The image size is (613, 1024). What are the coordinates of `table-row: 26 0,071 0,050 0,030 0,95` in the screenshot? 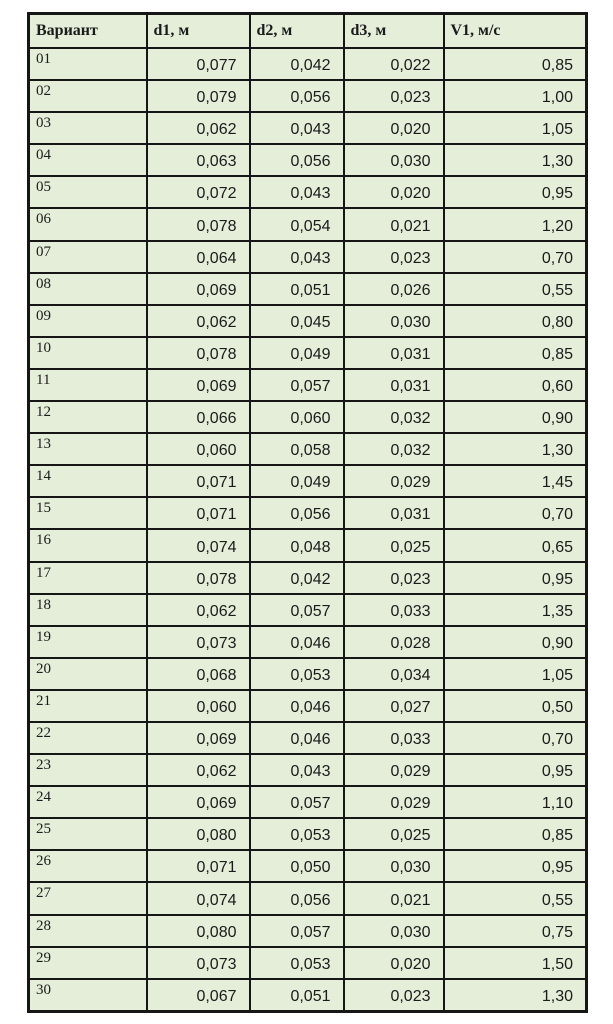 It's located at (307, 866).